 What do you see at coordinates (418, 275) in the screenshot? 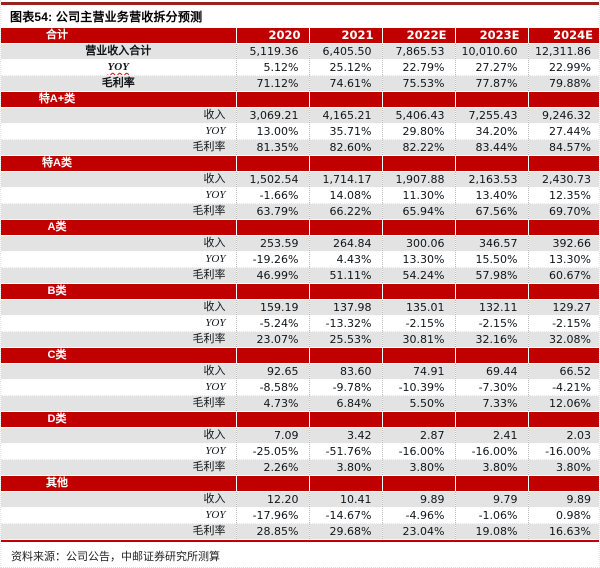
I see `value-cell: 54.24%` at bounding box center [418, 275].